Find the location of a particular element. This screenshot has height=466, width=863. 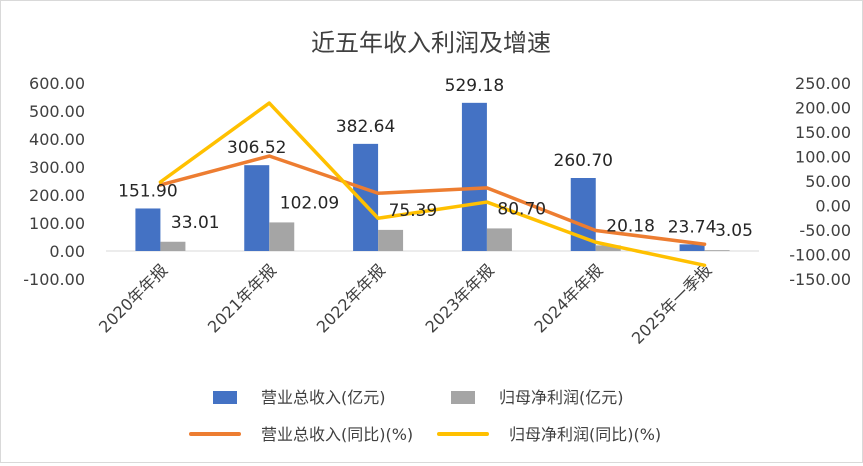

revenue-data-label: 529.18 is located at coordinates (474, 86).